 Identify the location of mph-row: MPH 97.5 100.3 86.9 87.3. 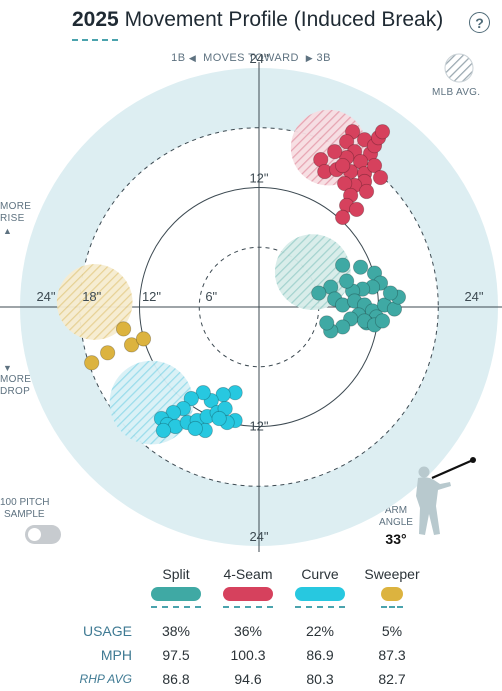
(245, 655).